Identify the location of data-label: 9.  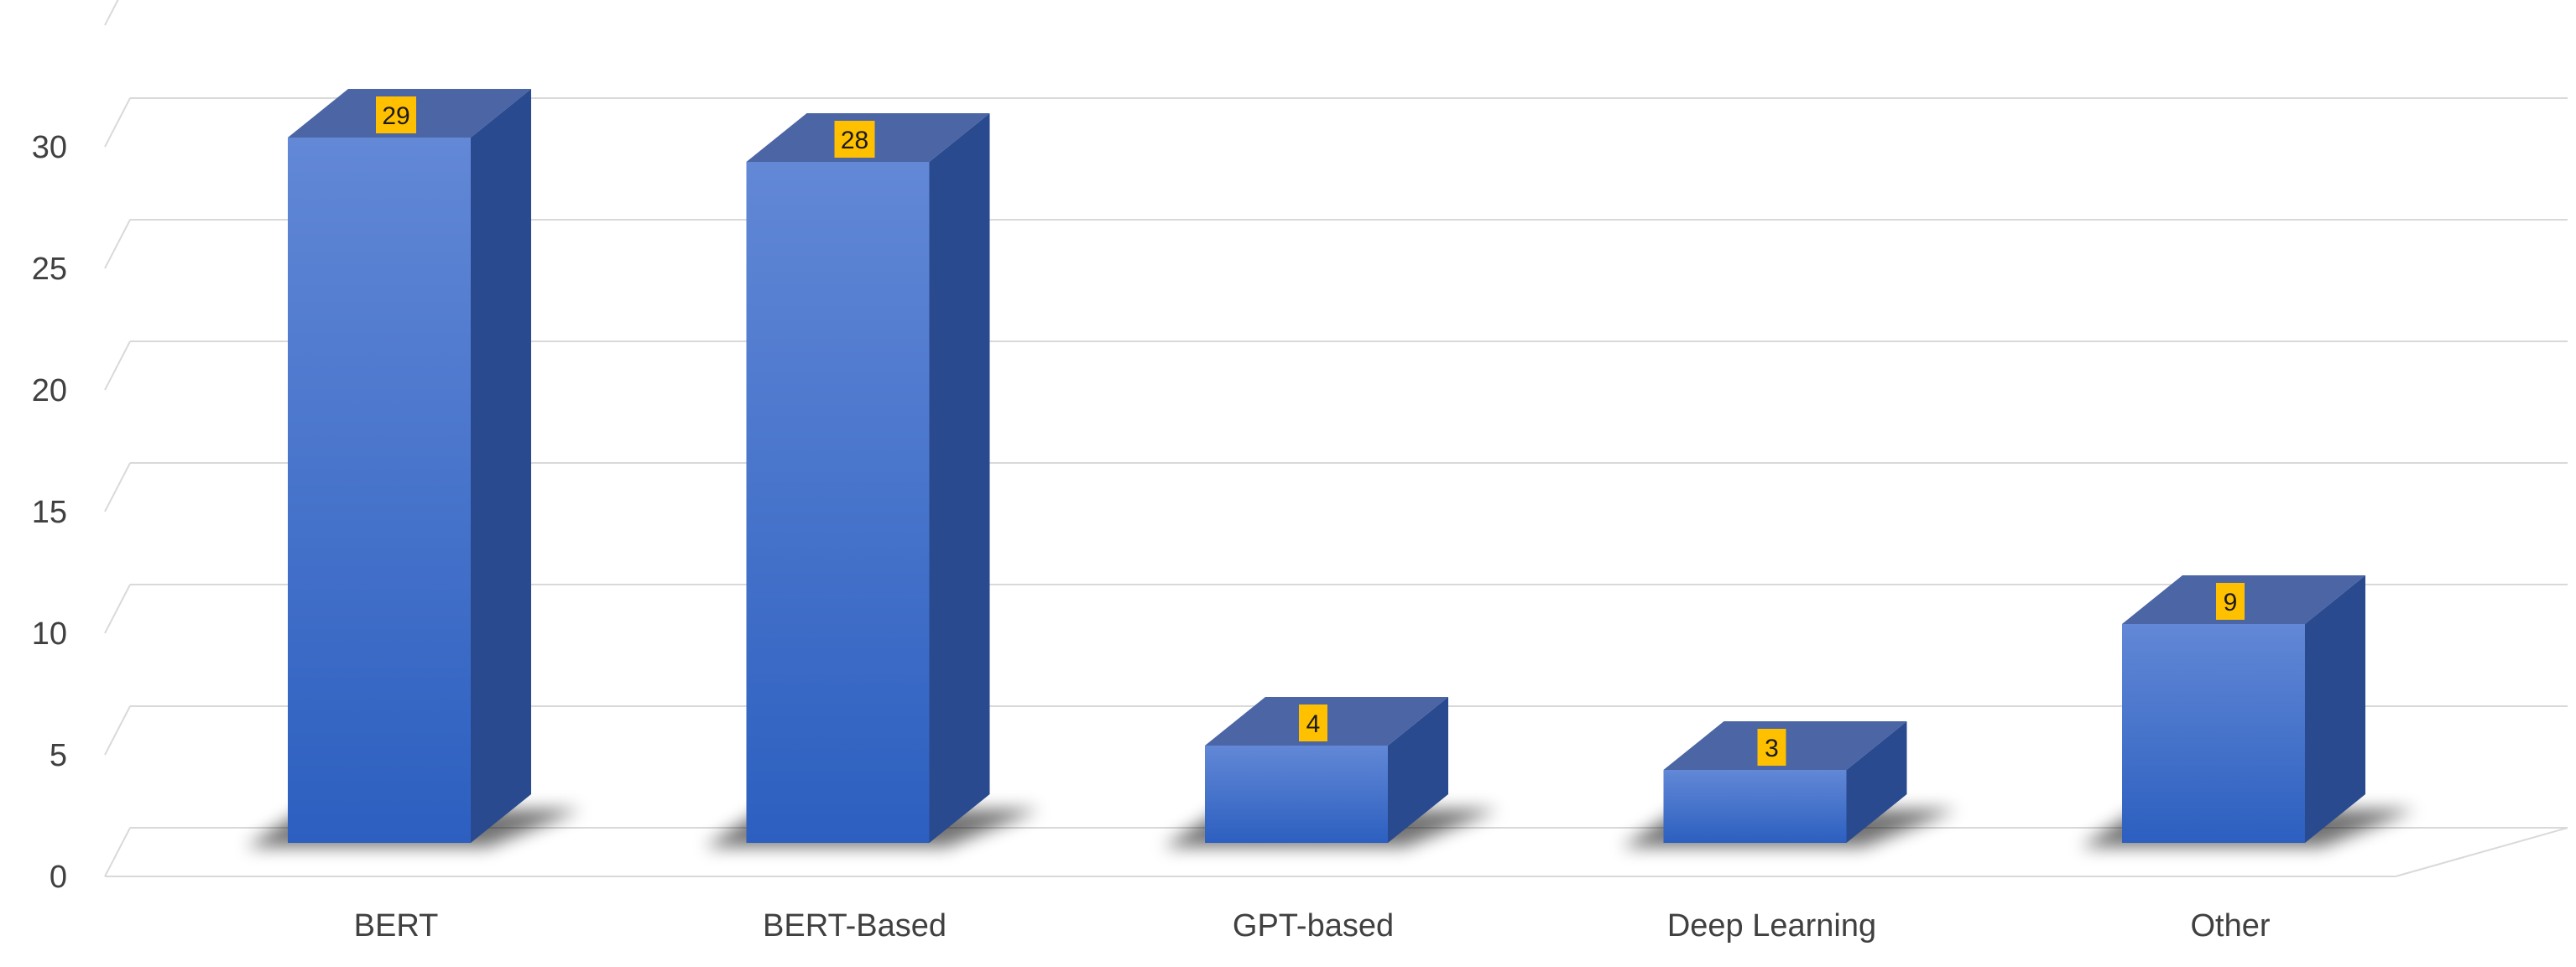
(2231, 602).